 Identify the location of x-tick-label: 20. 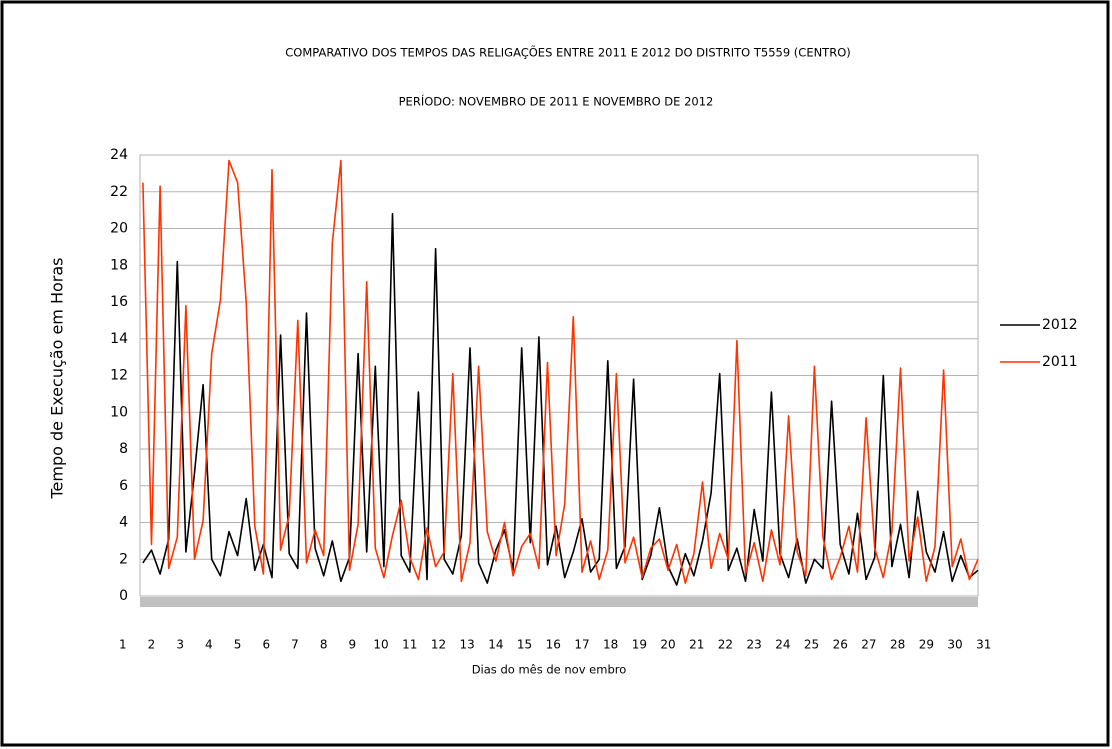
(667, 645).